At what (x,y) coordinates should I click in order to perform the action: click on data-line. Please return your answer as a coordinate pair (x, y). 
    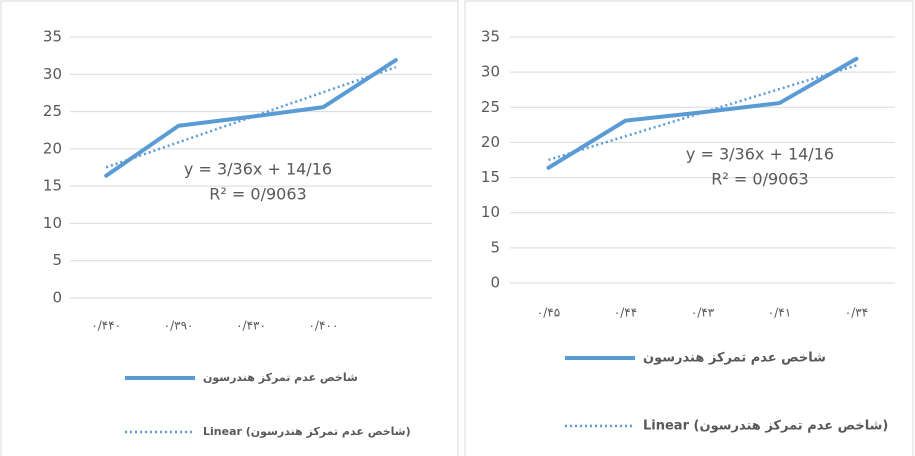
    Looking at the image, I should click on (251, 118).